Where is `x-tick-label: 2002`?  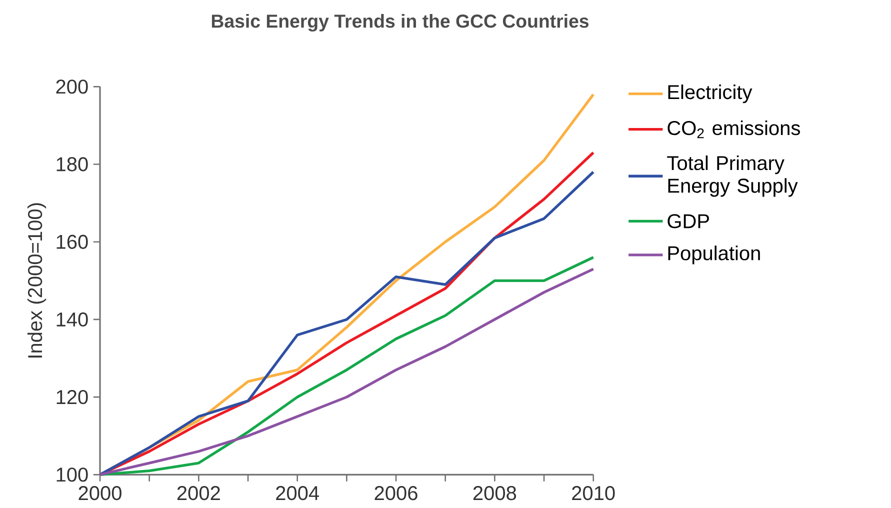
x-tick-label: 2002 is located at coordinates (198, 493).